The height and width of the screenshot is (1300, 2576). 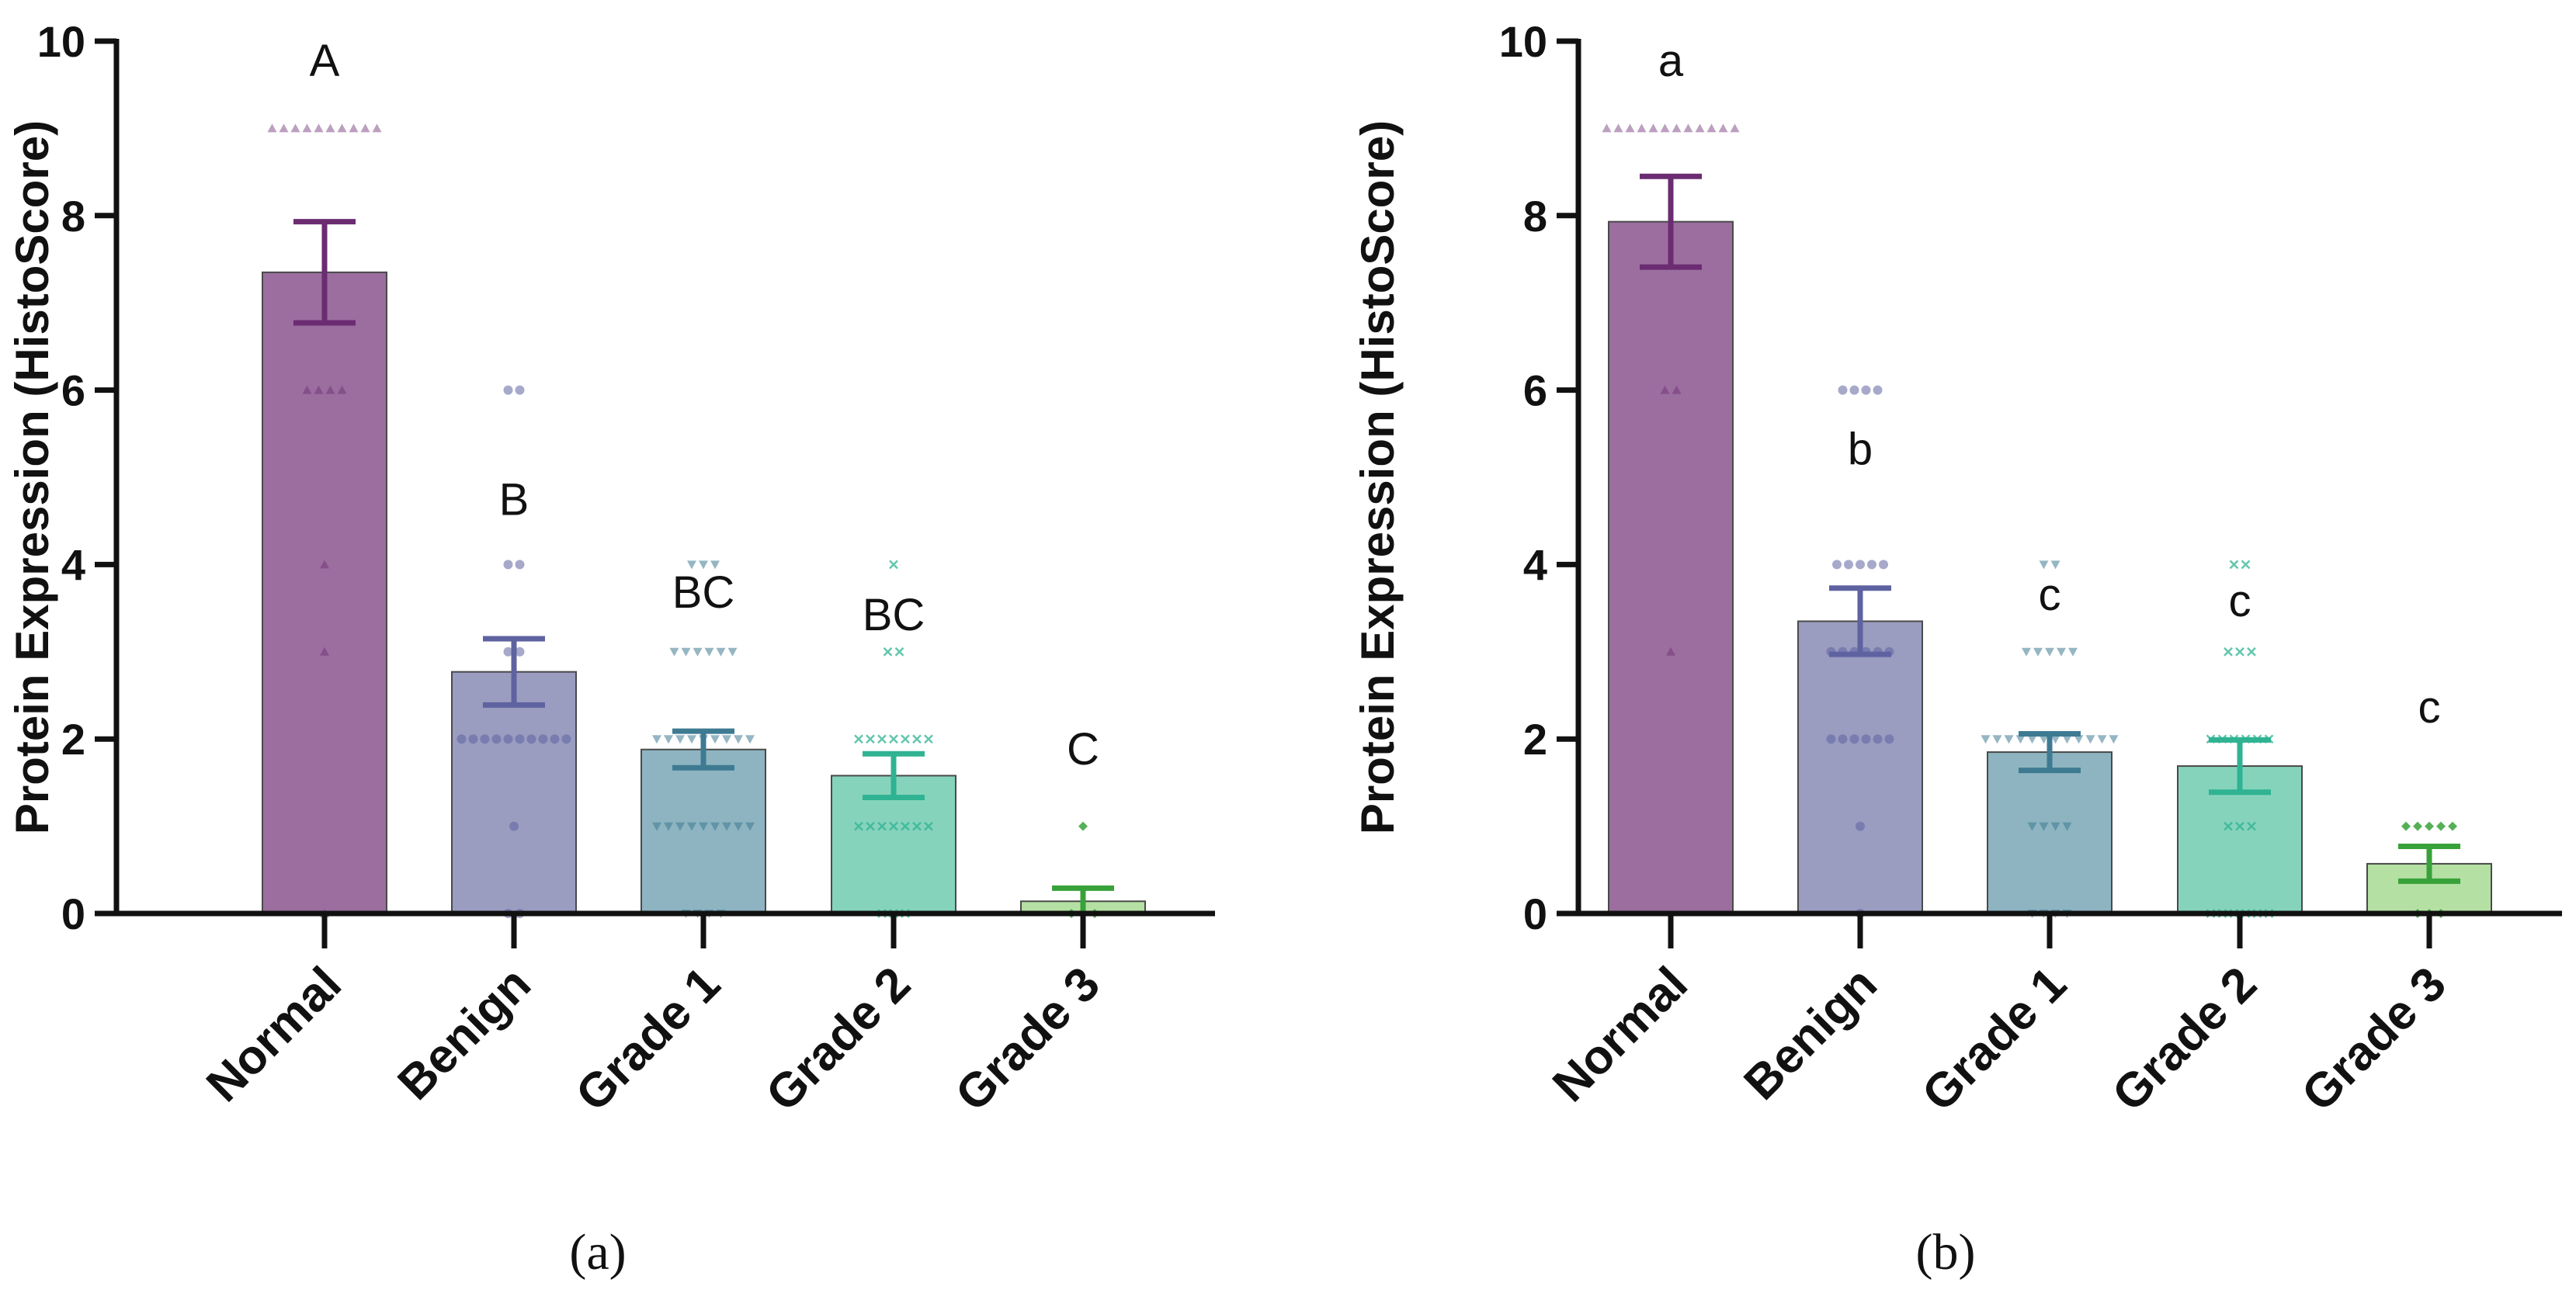 I want to click on bar-benign, so click(x=514, y=793).